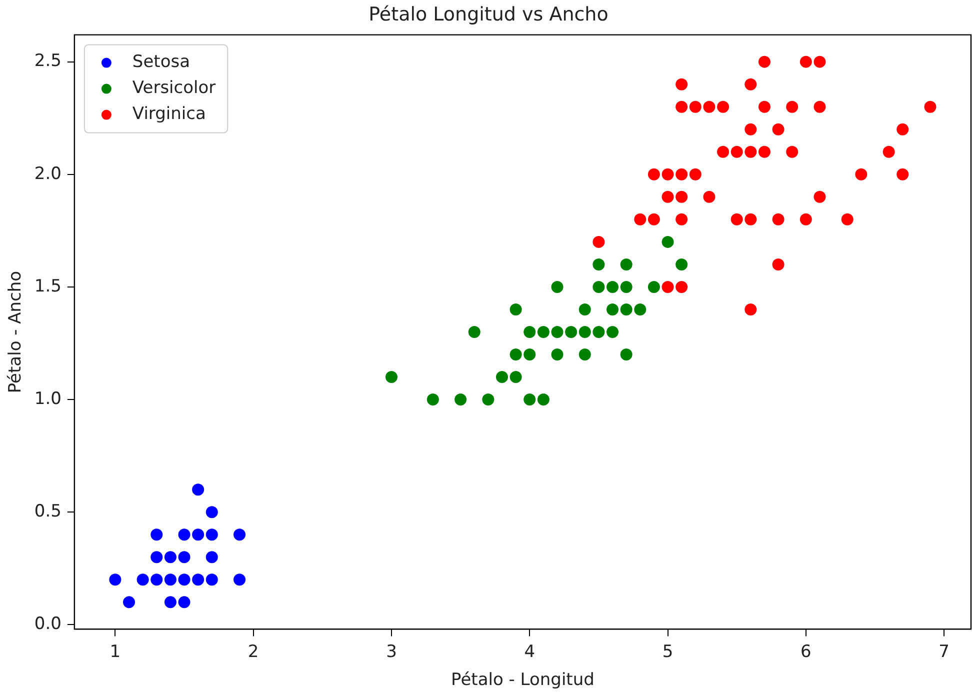 Image resolution: width=977 pixels, height=697 pixels. Describe the element at coordinates (169, 114) in the screenshot. I see `legend-label: Virginica` at that location.